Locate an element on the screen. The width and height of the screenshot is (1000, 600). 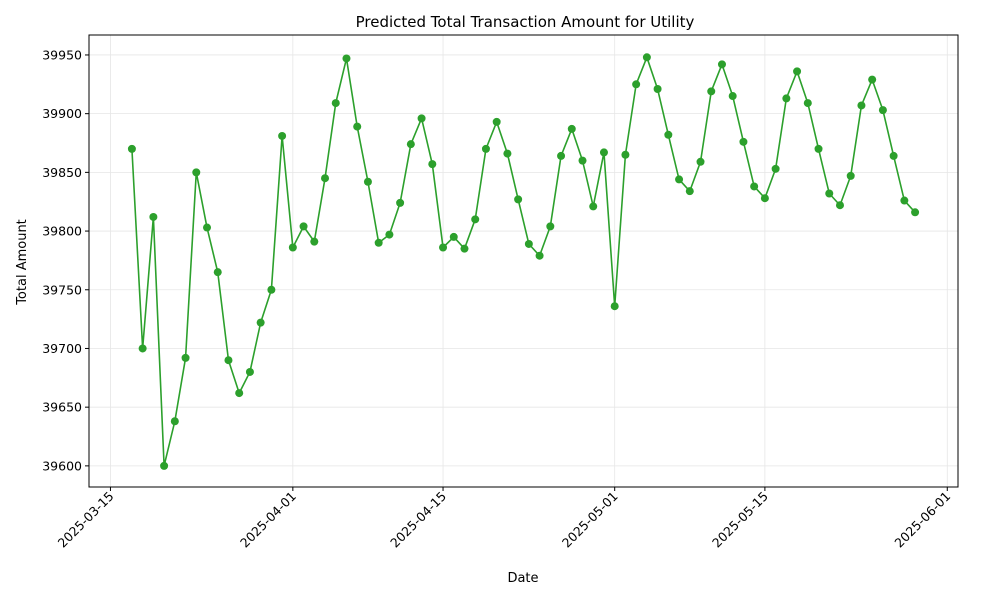
y-tick-label: 39700 is located at coordinates (62, 348).